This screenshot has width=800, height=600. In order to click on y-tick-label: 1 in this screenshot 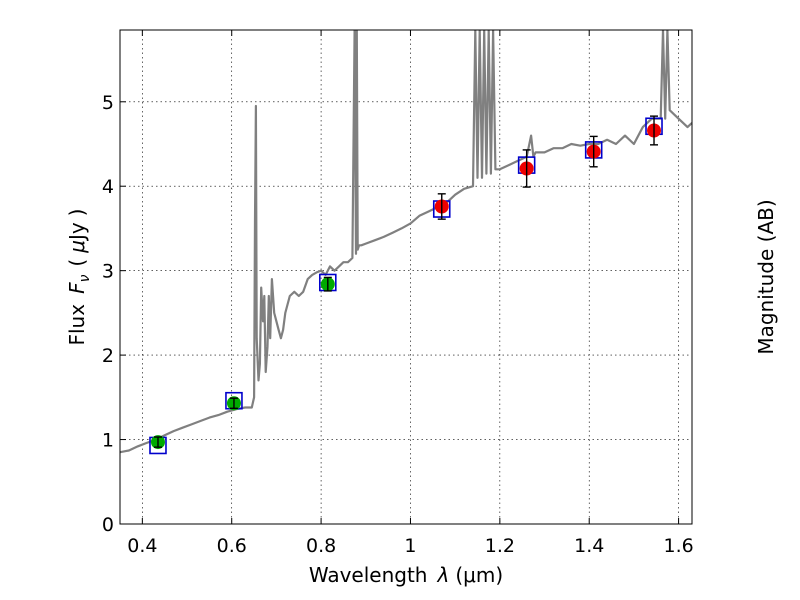, I will do `click(108, 441)`.